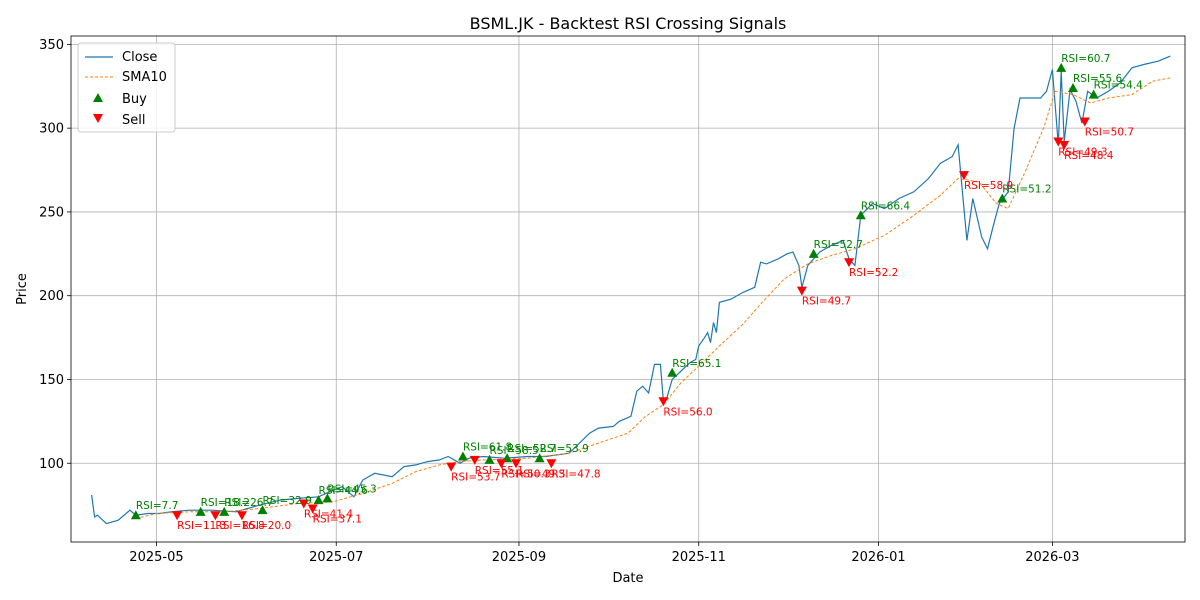 Image resolution: width=1200 pixels, height=600 pixels. What do you see at coordinates (627, 578) in the screenshot?
I see `x-axis-label: Date` at bounding box center [627, 578].